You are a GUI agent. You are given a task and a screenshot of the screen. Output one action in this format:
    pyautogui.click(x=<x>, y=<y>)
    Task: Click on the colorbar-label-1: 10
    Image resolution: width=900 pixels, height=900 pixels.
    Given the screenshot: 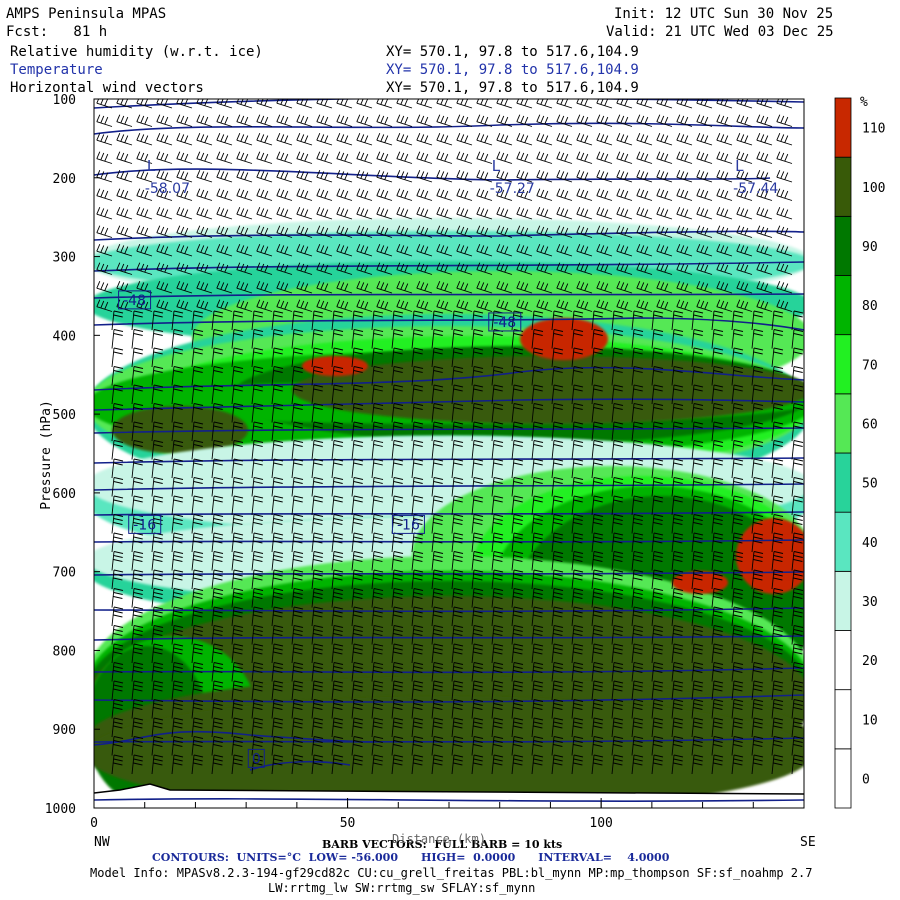 What is the action you would take?
    pyautogui.click(x=870, y=720)
    